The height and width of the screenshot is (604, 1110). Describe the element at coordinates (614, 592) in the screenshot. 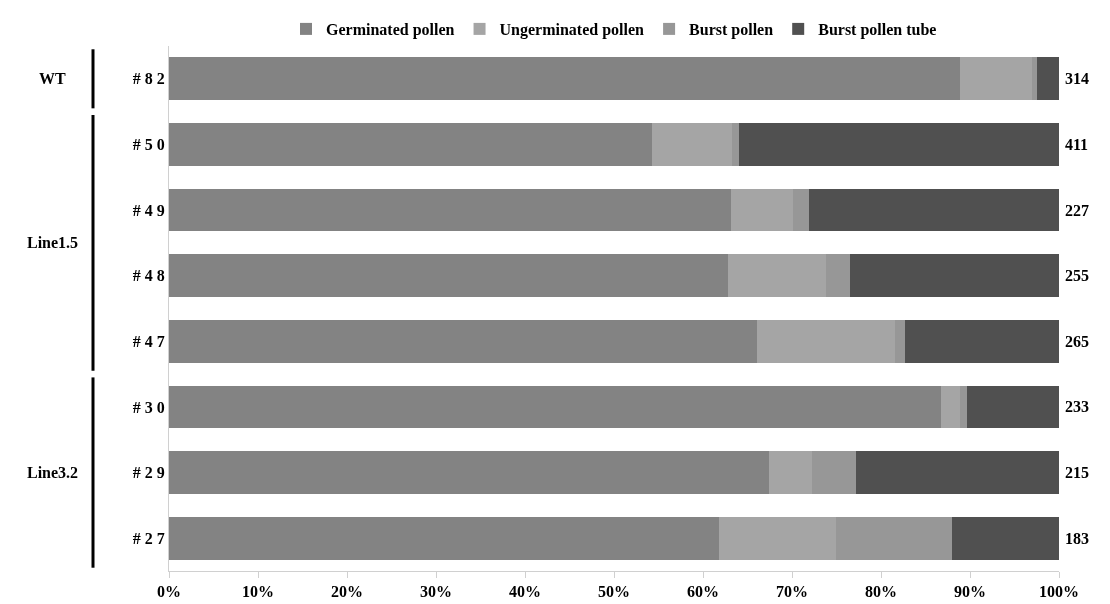

I see `x-tick-label: 50%` at that location.